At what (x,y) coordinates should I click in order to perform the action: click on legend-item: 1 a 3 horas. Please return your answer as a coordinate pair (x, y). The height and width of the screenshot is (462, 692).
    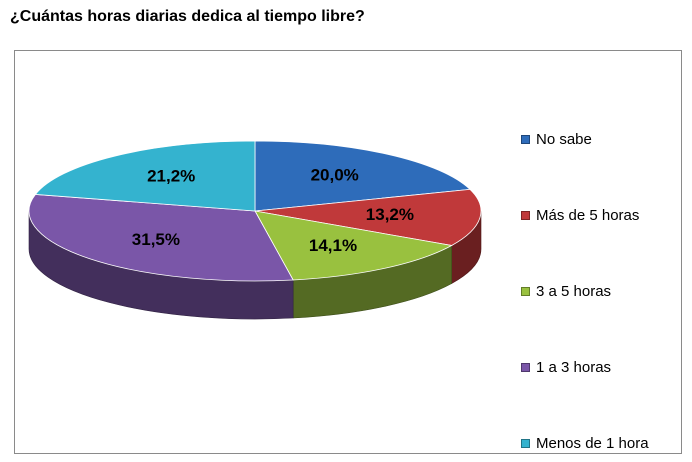
    Looking at the image, I should click on (566, 367).